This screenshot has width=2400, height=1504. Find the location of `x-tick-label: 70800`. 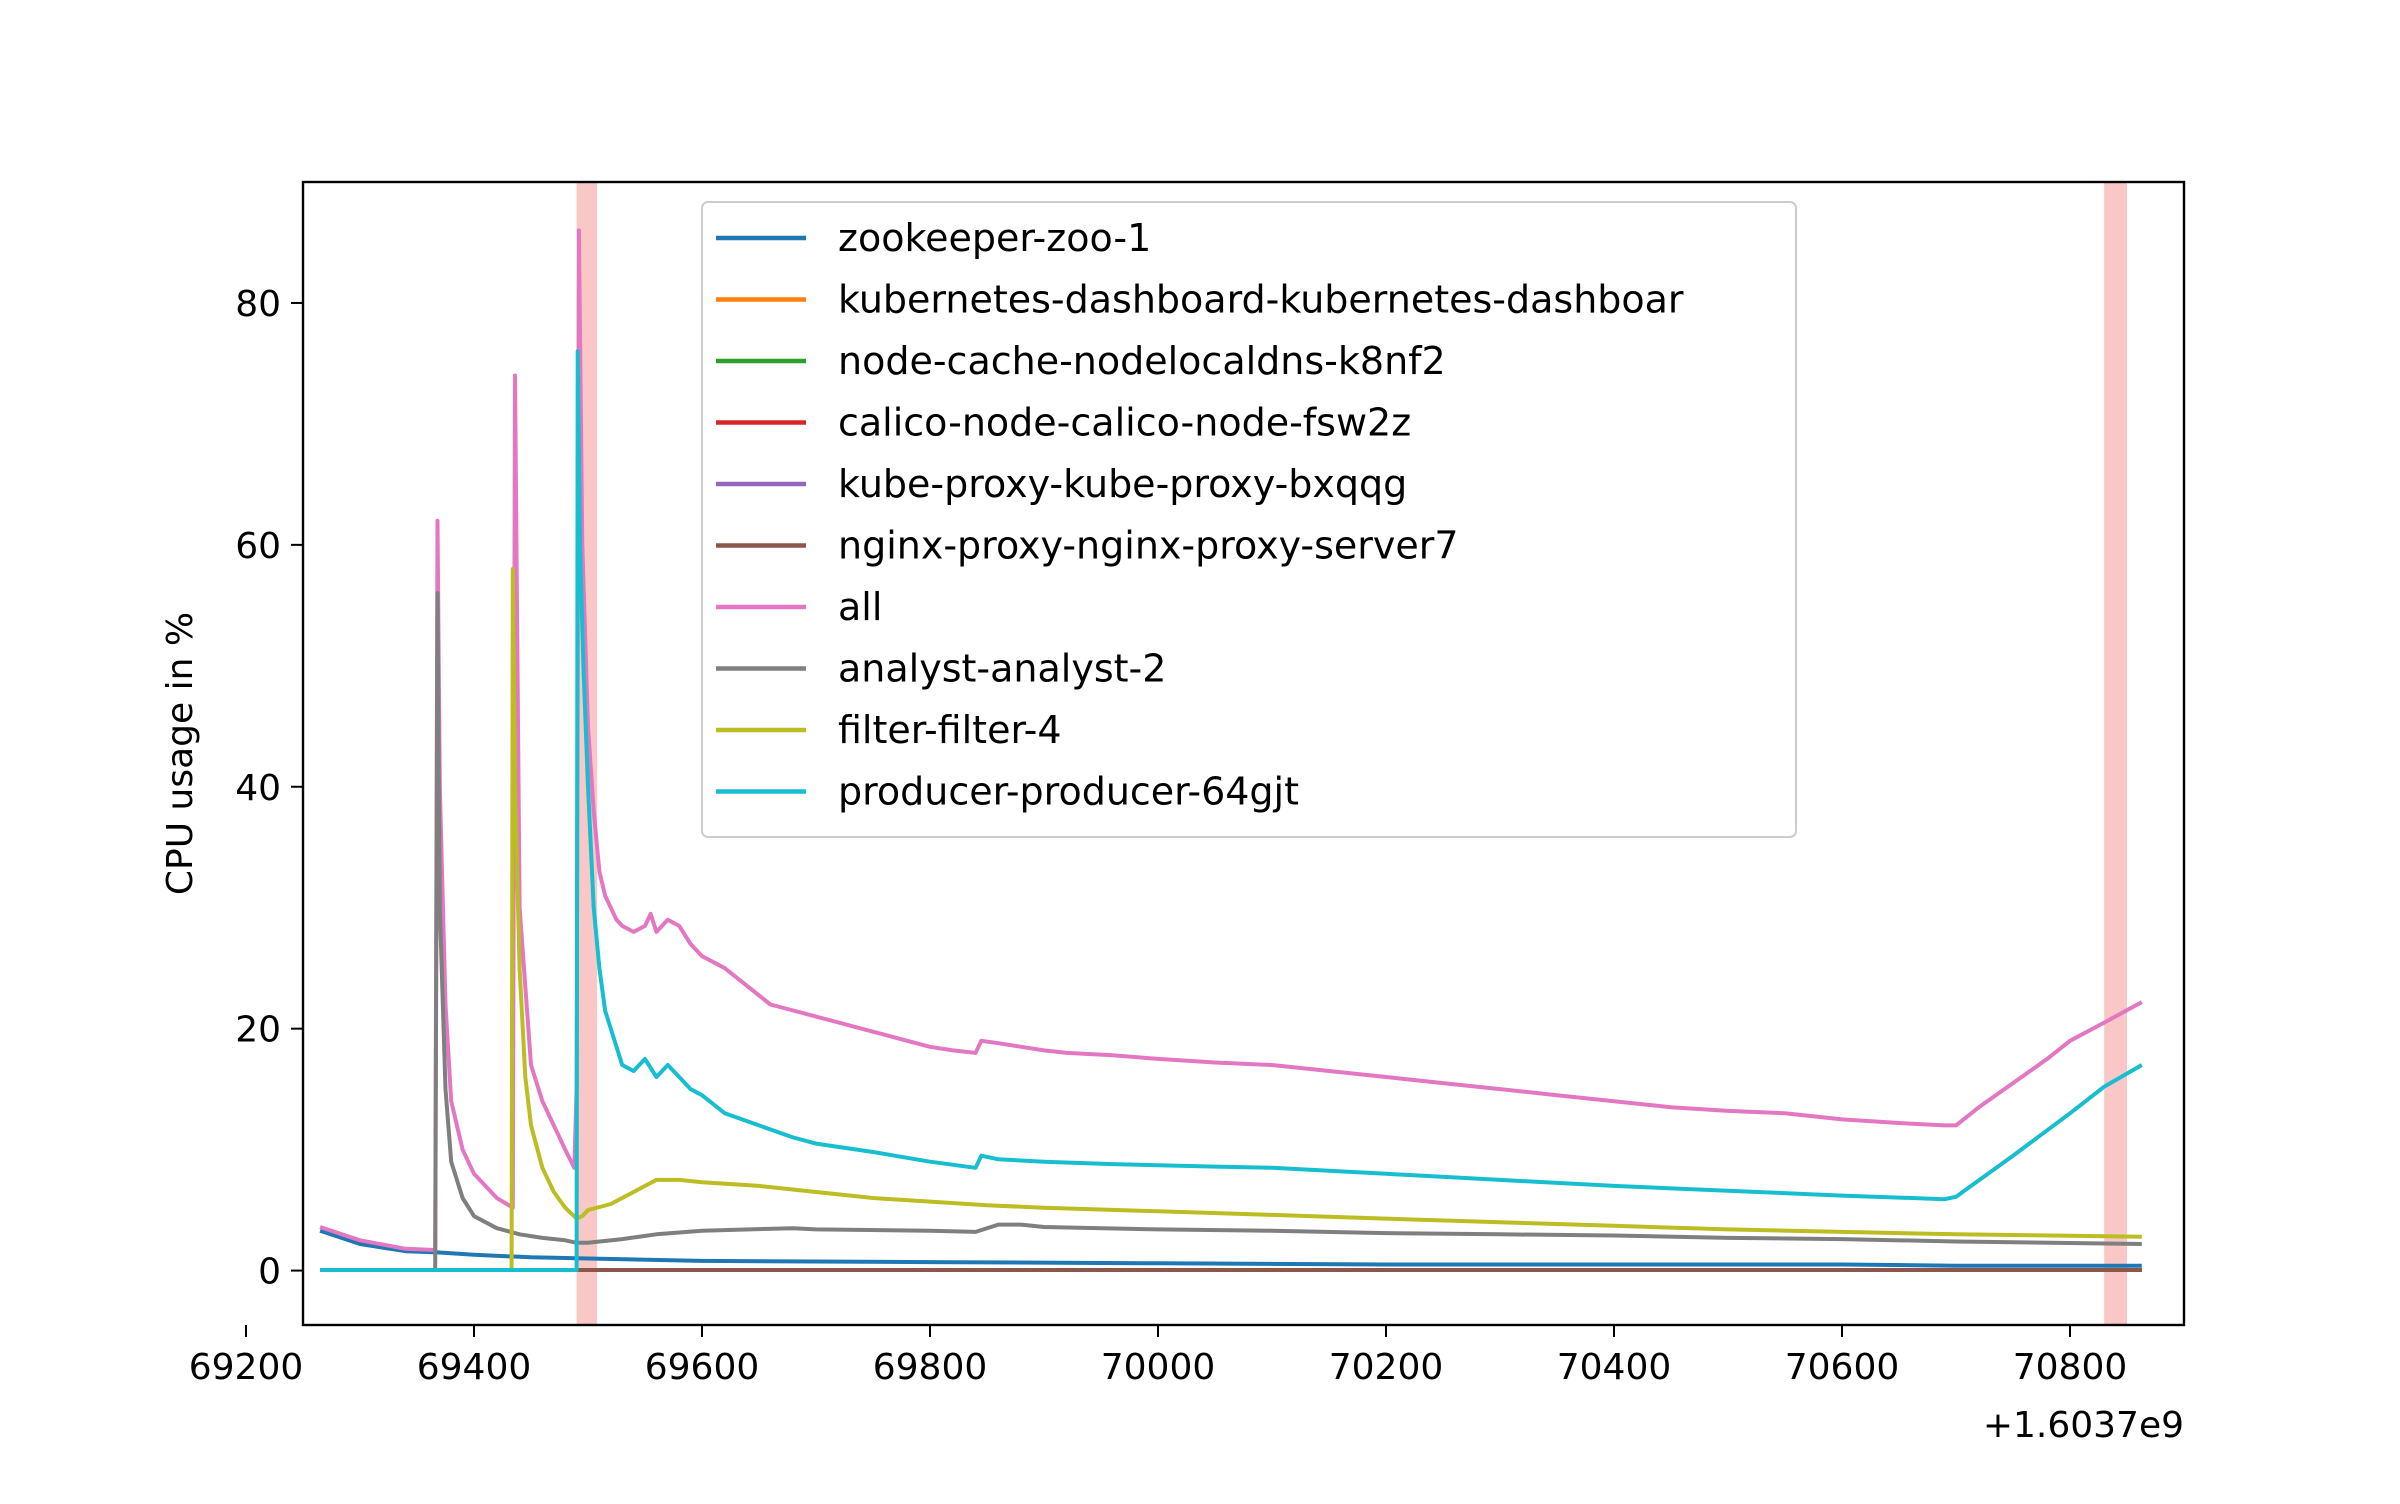

x-tick-label: 70800 is located at coordinates (2070, 1367).